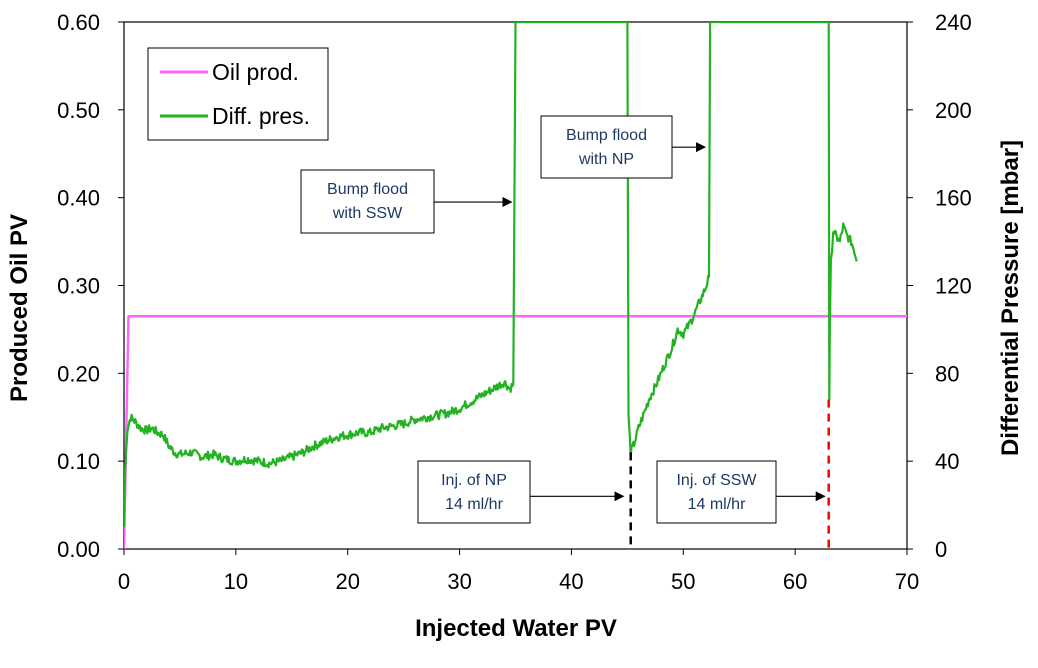 The width and height of the screenshot is (1038, 668). I want to click on y-left-tick-label: 0.40, so click(78, 198).